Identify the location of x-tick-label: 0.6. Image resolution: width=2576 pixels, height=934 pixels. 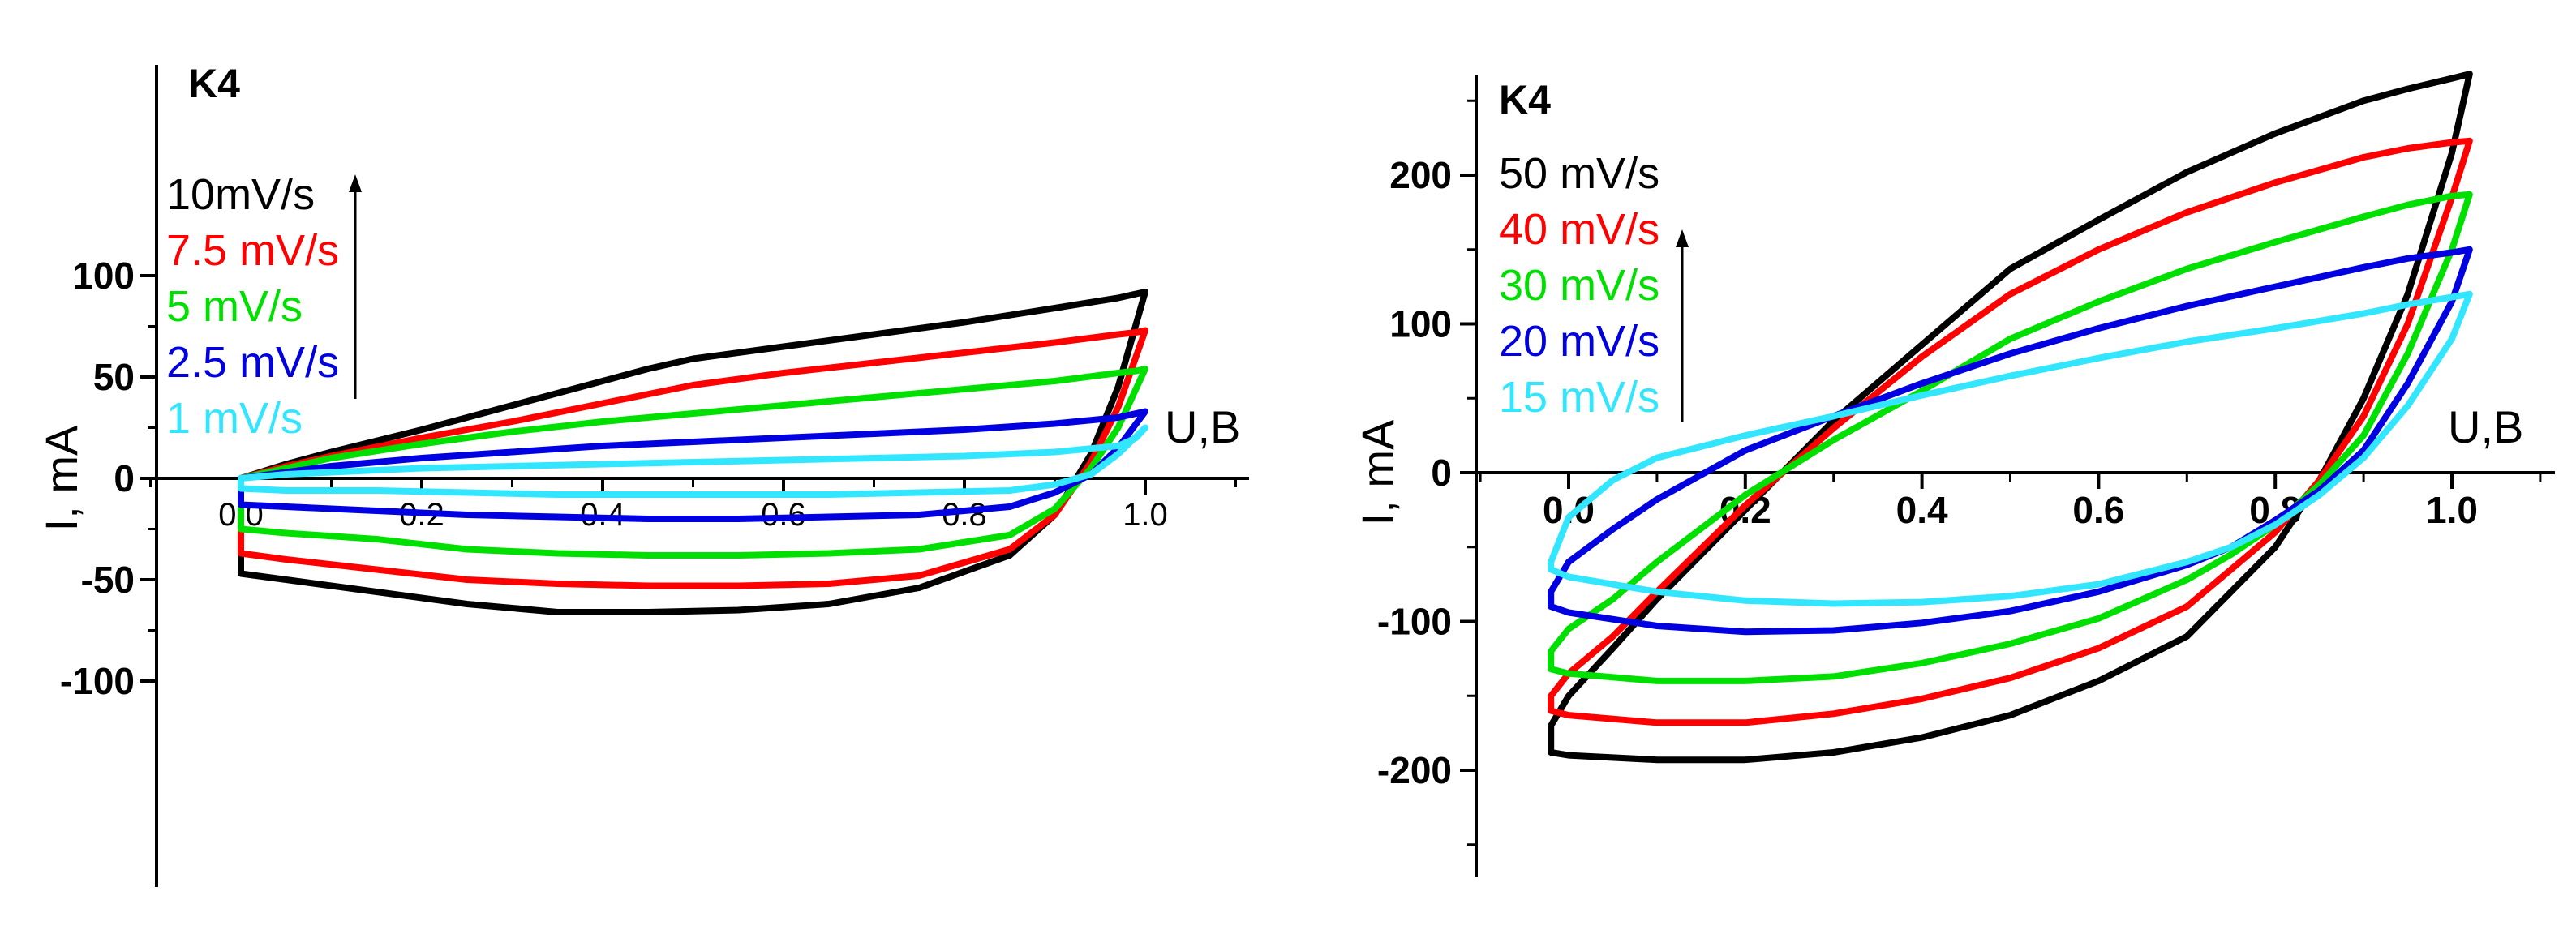
(2098, 510).